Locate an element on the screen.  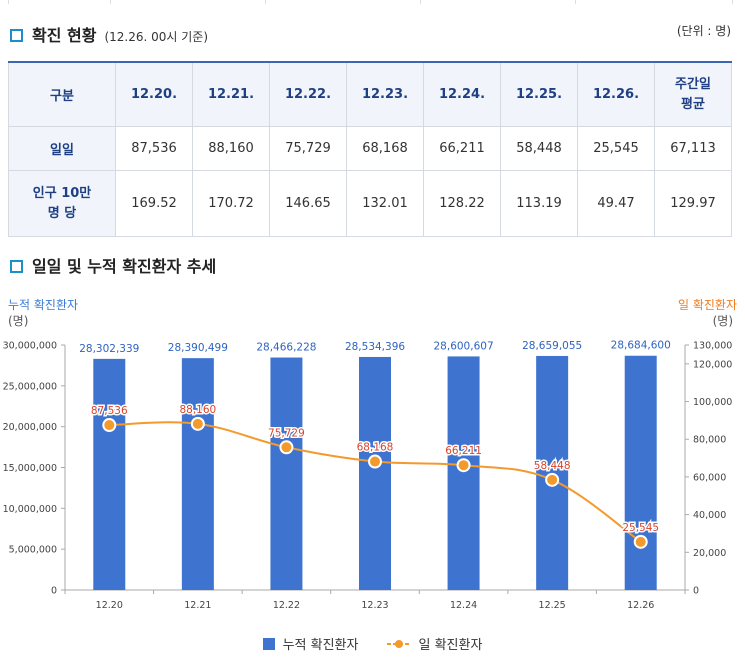
table-header: 12.25. is located at coordinates (539, 94).